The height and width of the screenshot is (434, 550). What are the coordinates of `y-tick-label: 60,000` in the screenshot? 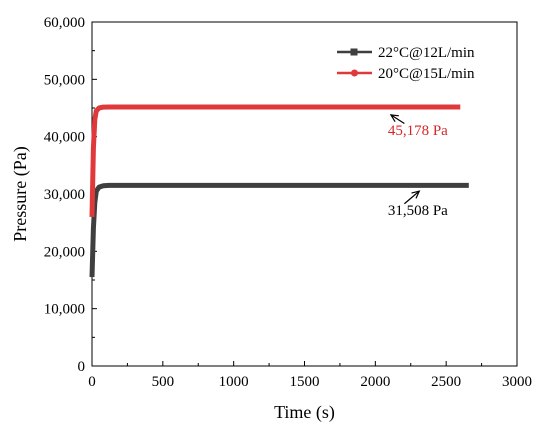 It's located at (64, 23).